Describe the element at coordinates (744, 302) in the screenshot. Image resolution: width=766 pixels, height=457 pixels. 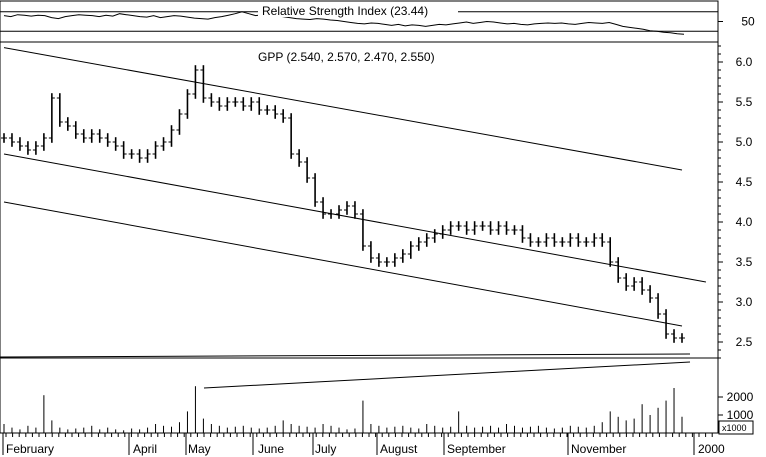
I see `price-y-tick-label: 3.0` at that location.